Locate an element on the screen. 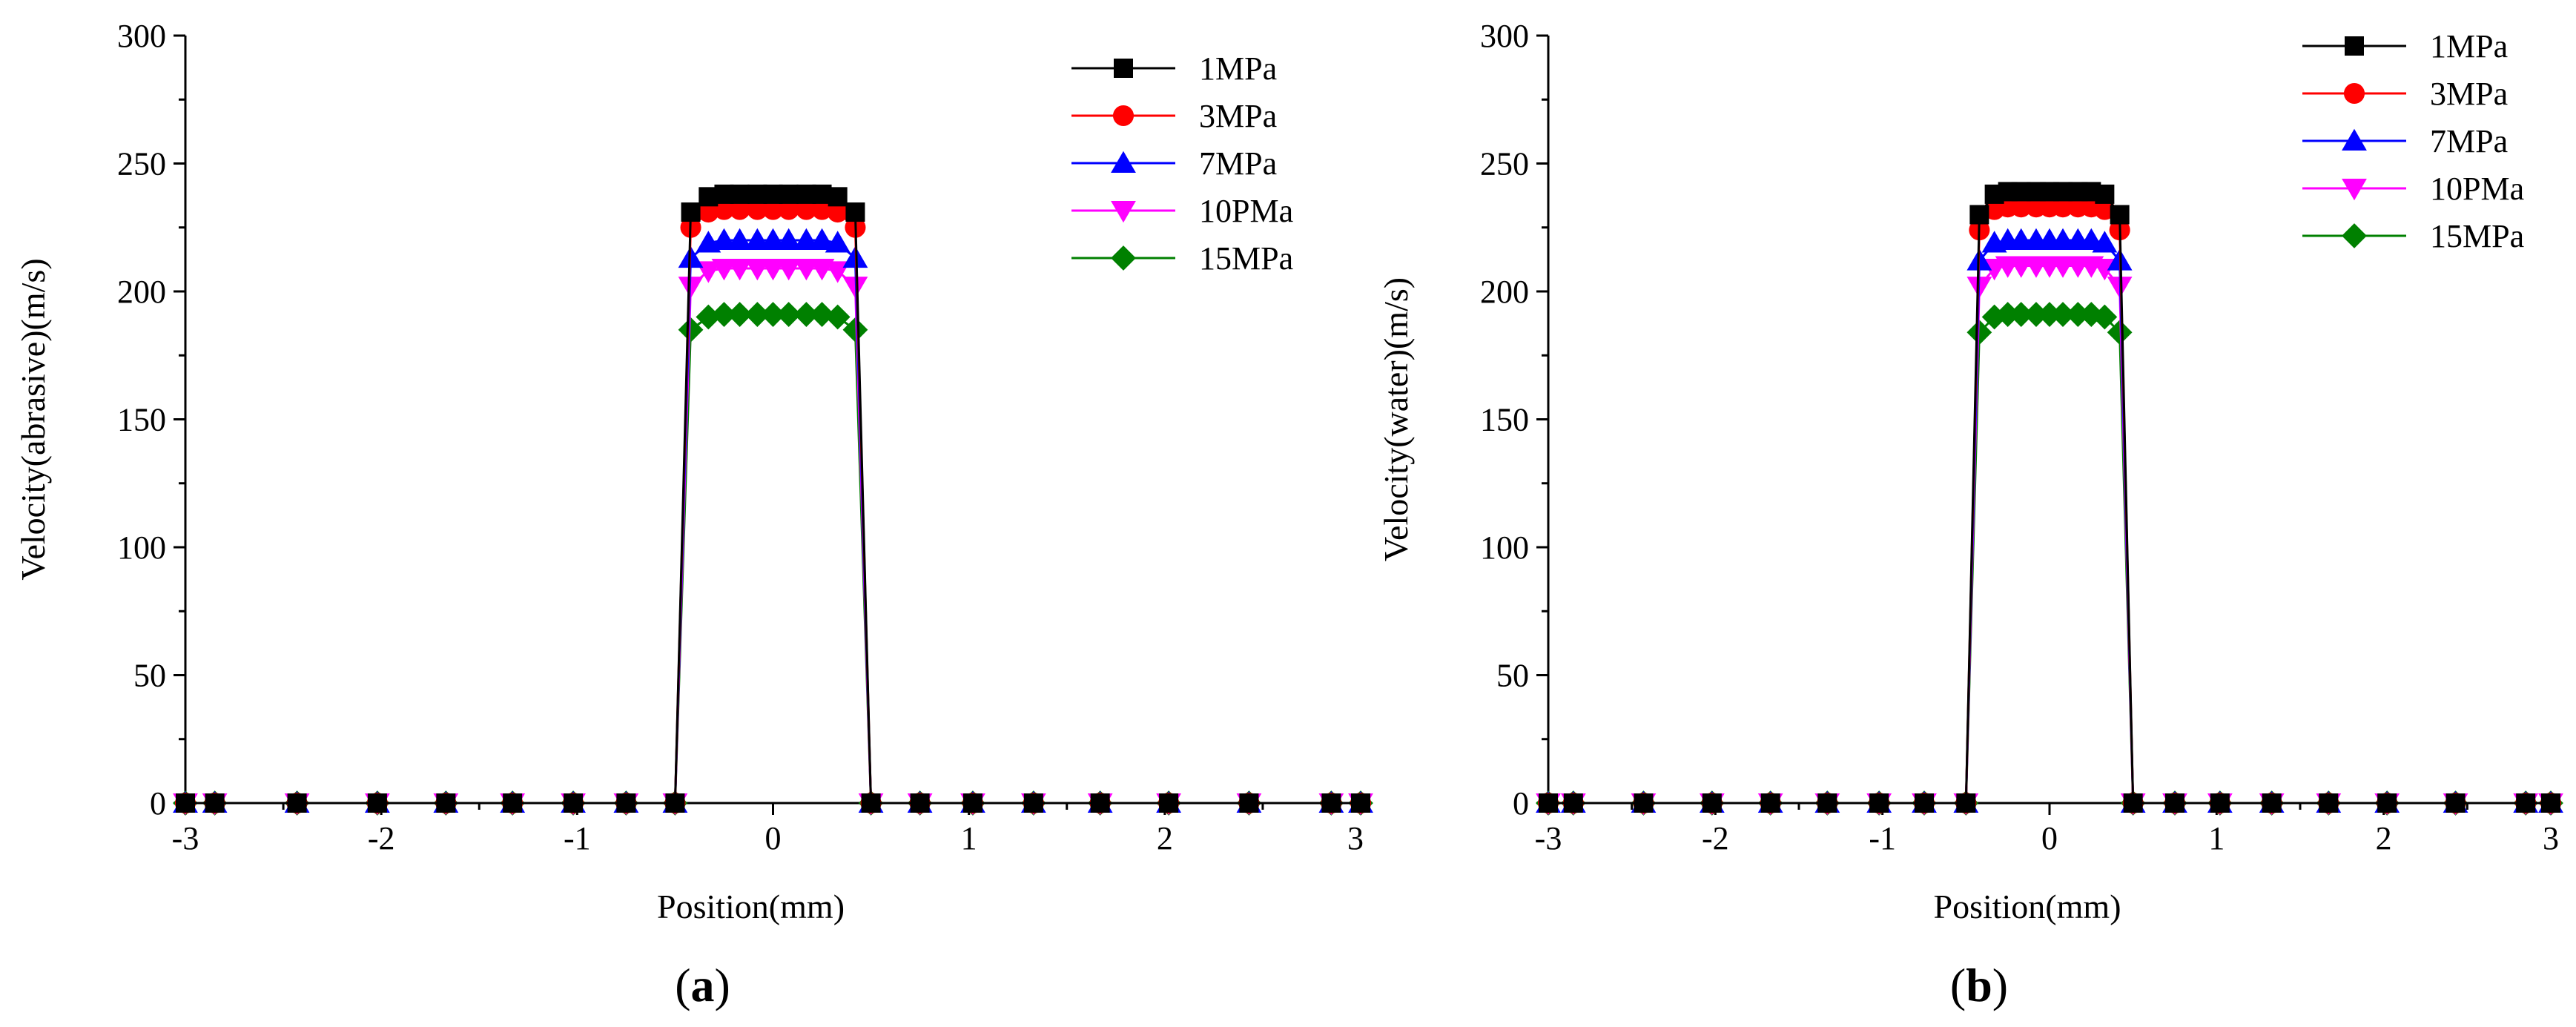  legend-label: 3MPa is located at coordinates (2469, 94).